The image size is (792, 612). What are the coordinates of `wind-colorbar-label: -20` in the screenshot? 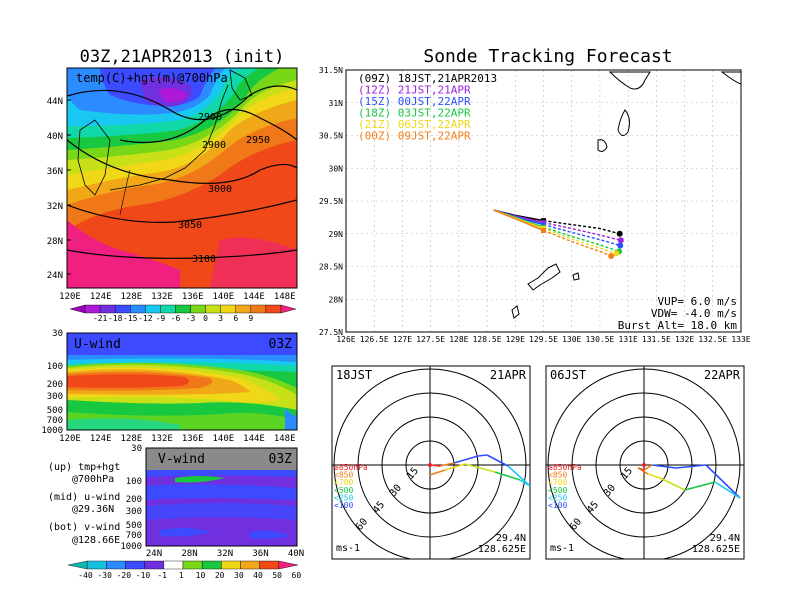 It's located at (124, 575).